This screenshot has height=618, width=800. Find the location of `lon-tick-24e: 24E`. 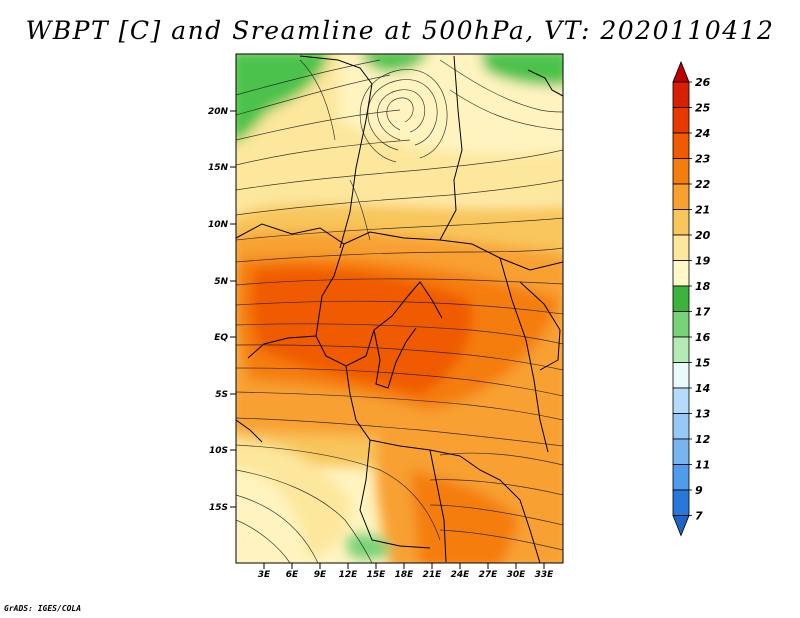

lon-tick-24e: 24E is located at coordinates (461, 571).